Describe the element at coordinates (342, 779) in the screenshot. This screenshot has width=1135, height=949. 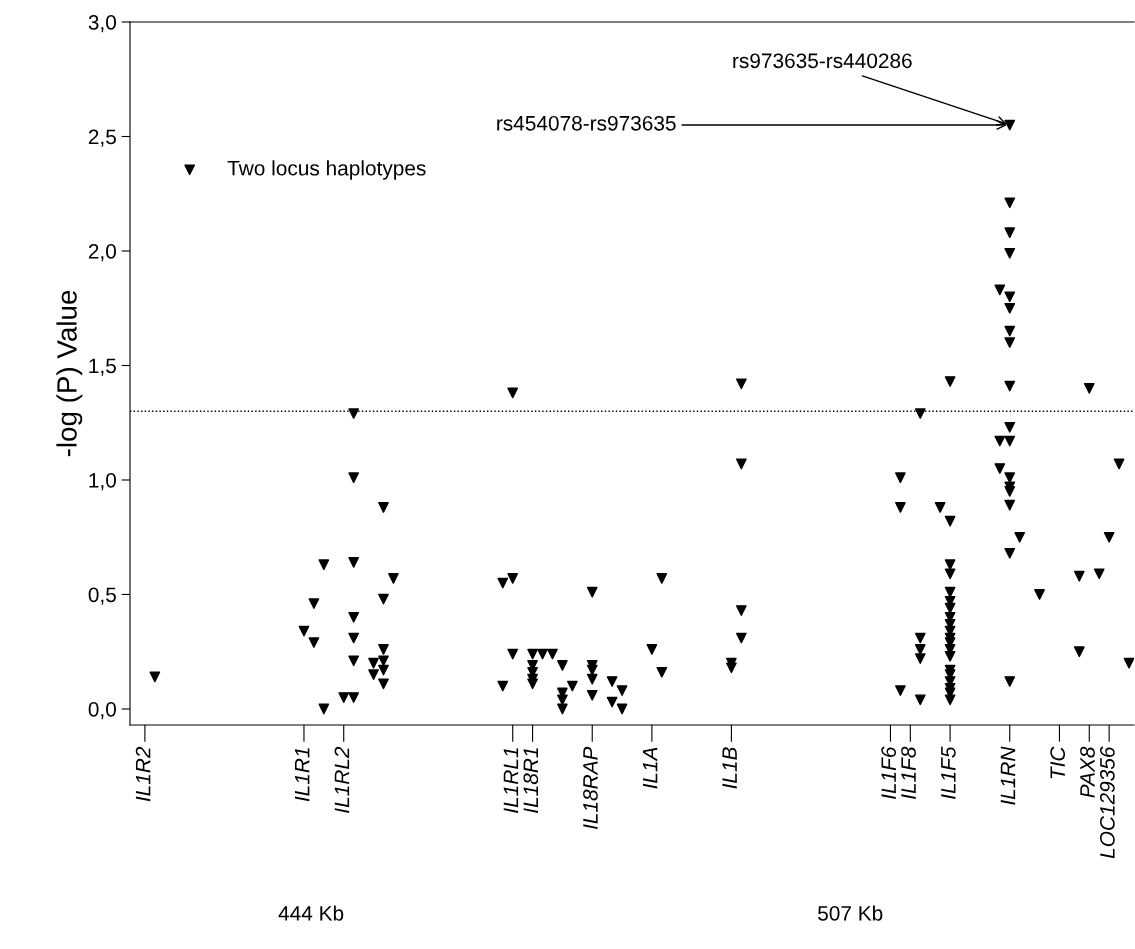
I see `x-tick-label: IL1RL2` at that location.